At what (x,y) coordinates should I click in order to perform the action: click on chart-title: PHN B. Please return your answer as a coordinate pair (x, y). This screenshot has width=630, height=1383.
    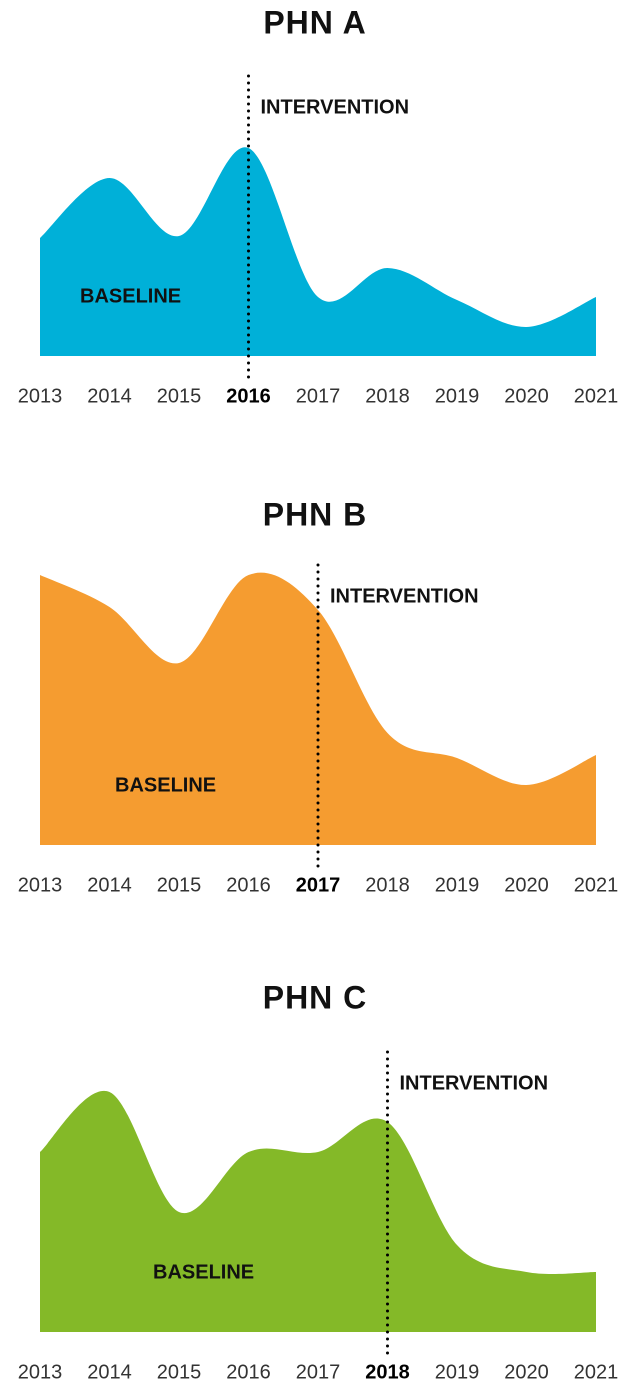
    Looking at the image, I should click on (315, 514).